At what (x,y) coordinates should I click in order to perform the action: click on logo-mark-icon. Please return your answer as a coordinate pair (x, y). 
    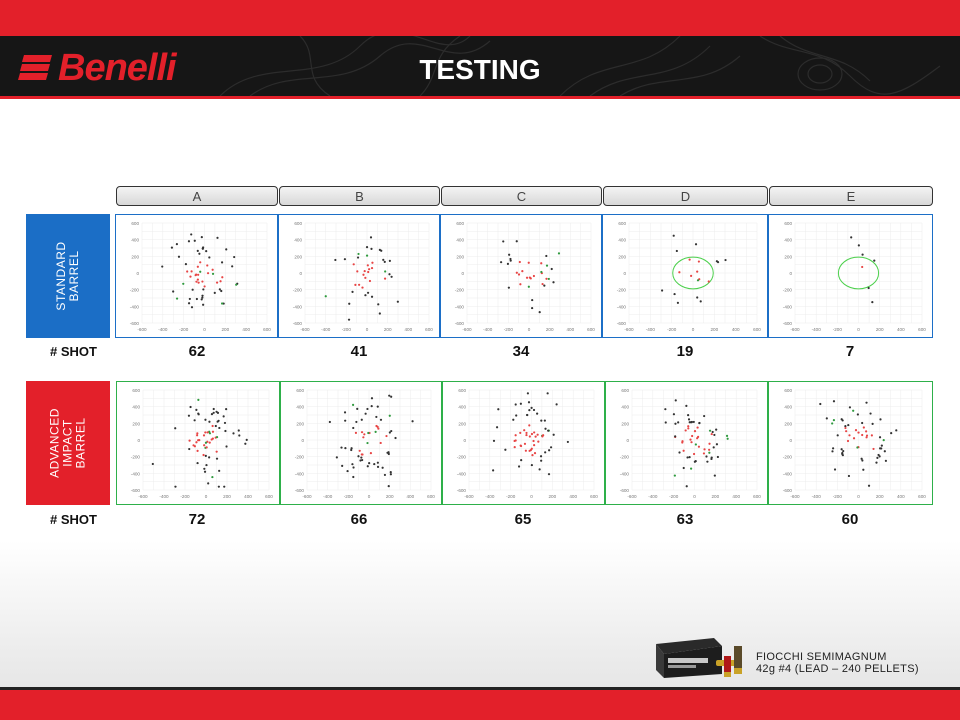
    Looking at the image, I should click on (36, 68).